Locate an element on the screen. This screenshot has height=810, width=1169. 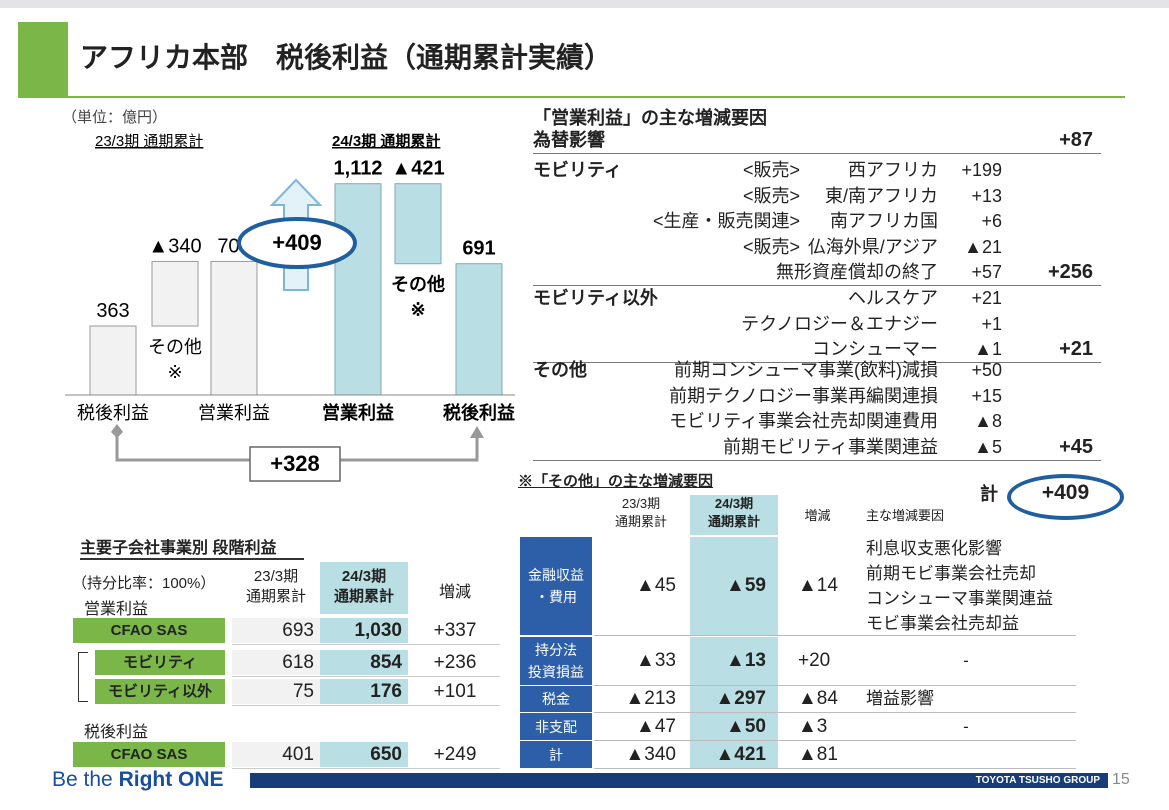
section-total: +21 is located at coordinates (1076, 349).